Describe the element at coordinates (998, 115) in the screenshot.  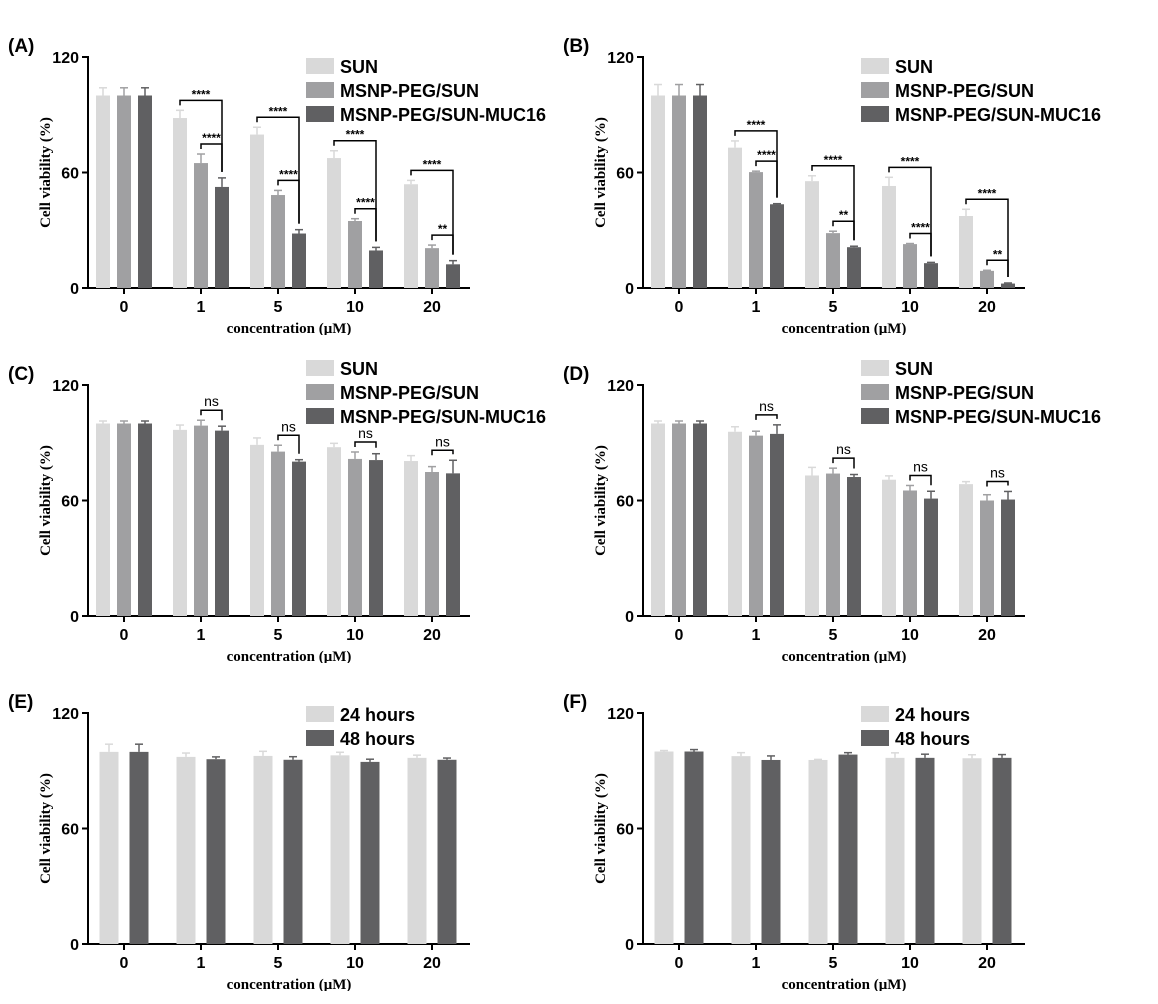
I see `legend-label: MSNP-PEG/SUN-MUC16` at that location.